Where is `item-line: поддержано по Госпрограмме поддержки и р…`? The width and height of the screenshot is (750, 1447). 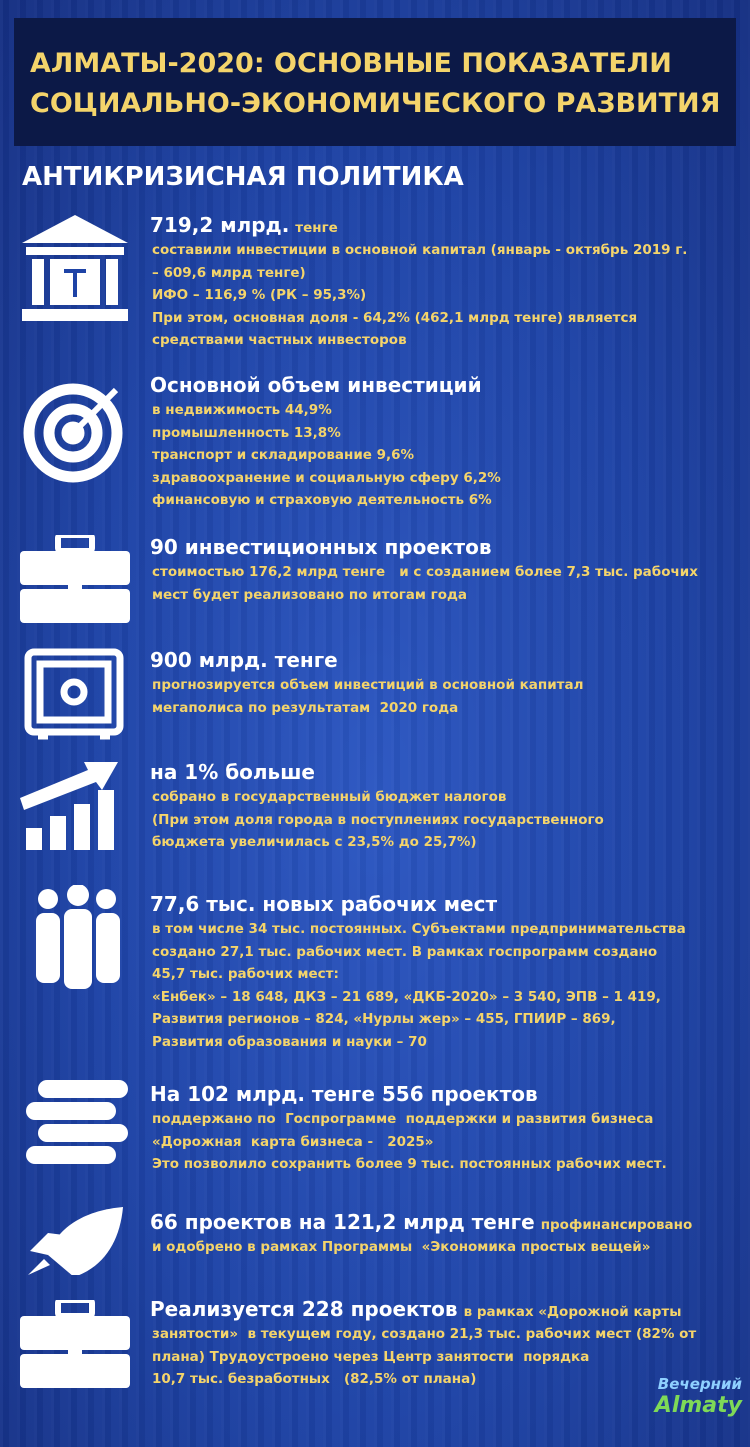
item-line: поддержано по Госпрограмме поддержки и р… is located at coordinates (403, 1119).